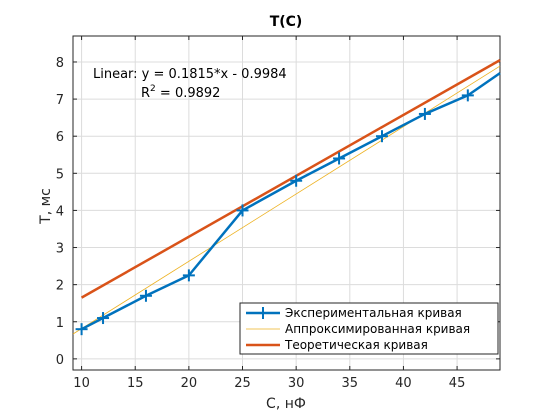  What do you see at coordinates (190, 74) in the screenshot?
I see `fit-equation: Linear: y = 0.1815*x - 0.9984` at bounding box center [190, 74].